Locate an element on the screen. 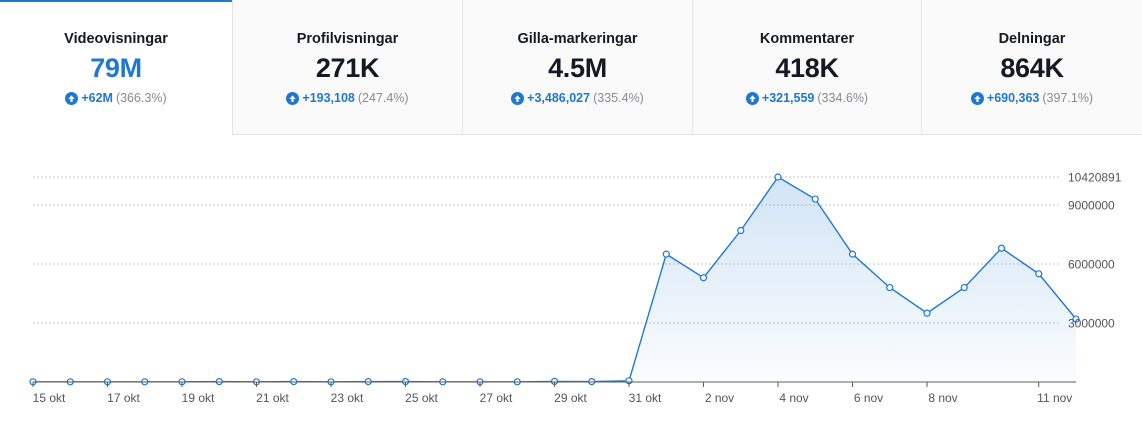  delta-change: +690,363 is located at coordinates (1013, 98).